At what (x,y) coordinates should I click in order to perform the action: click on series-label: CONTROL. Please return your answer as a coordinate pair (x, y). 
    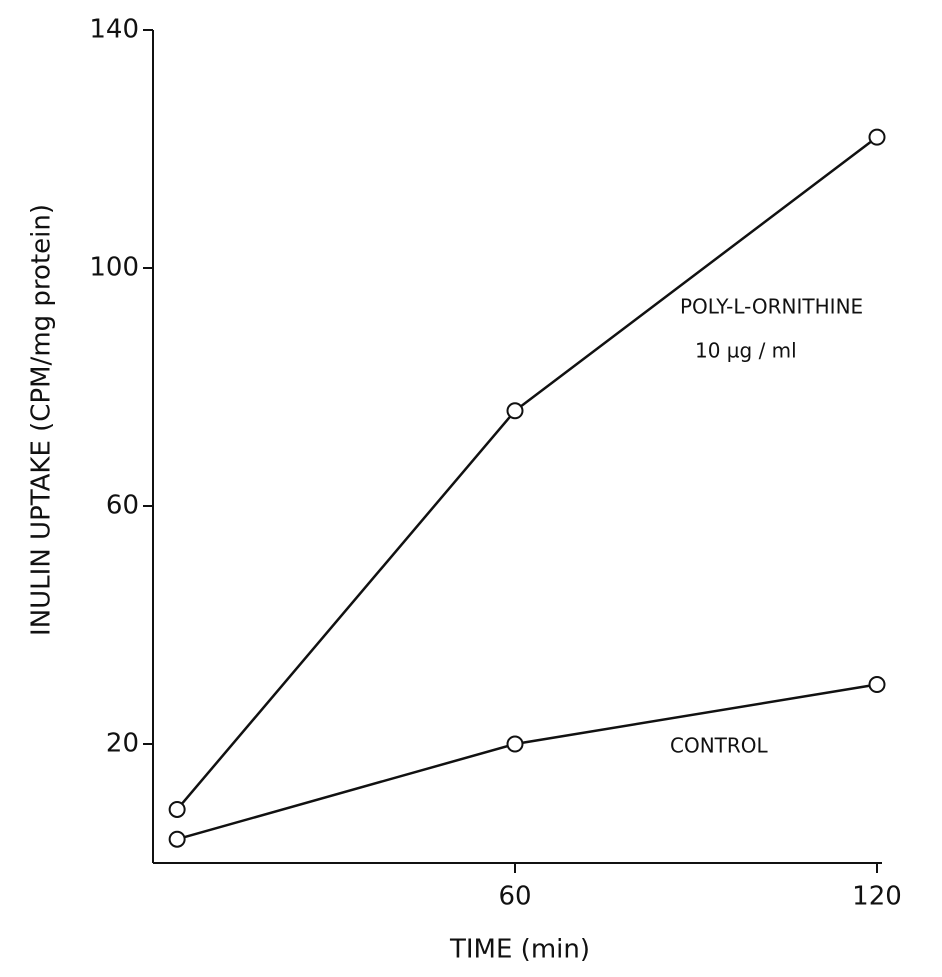
    Looking at the image, I should click on (719, 746).